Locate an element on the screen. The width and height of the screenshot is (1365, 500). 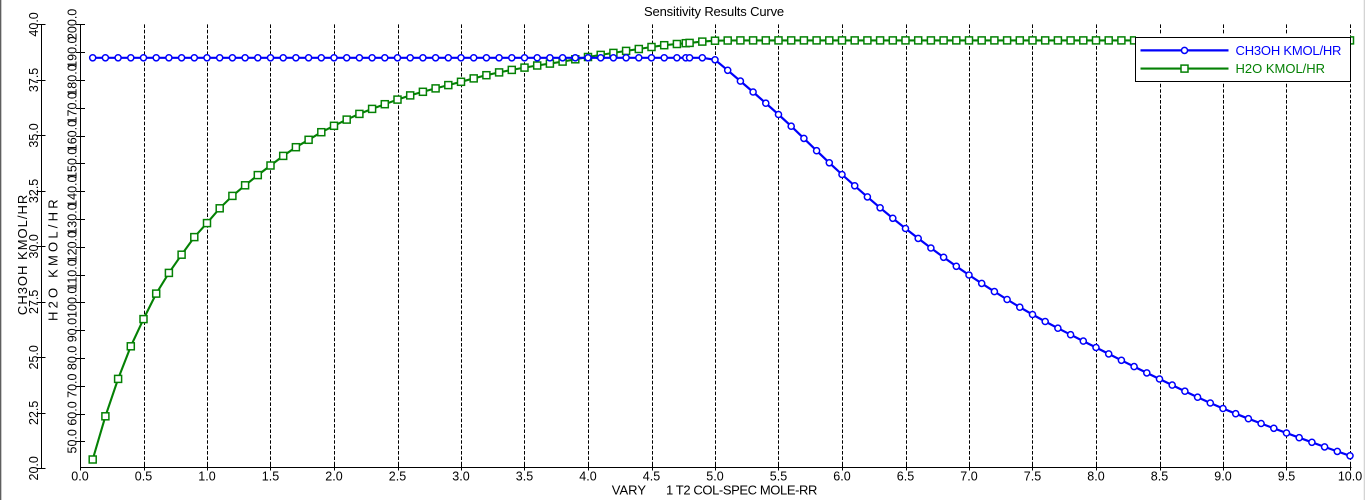
svg-text: 90.0 is located at coordinates (73, 330).